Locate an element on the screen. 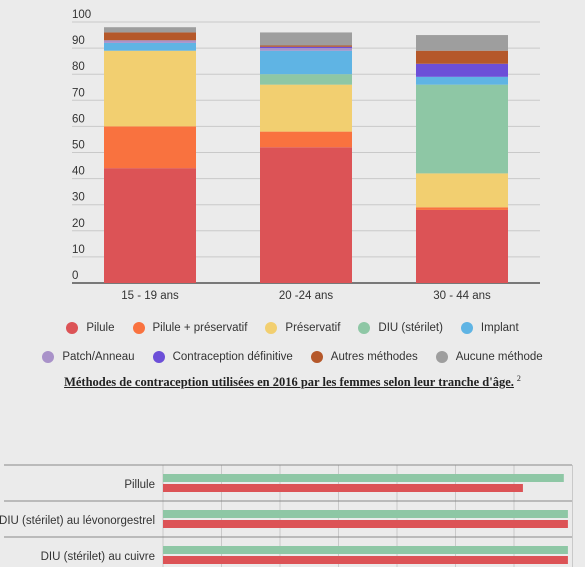 The height and width of the screenshot is (567, 585). y-tick-label: 30 is located at coordinates (78, 198).